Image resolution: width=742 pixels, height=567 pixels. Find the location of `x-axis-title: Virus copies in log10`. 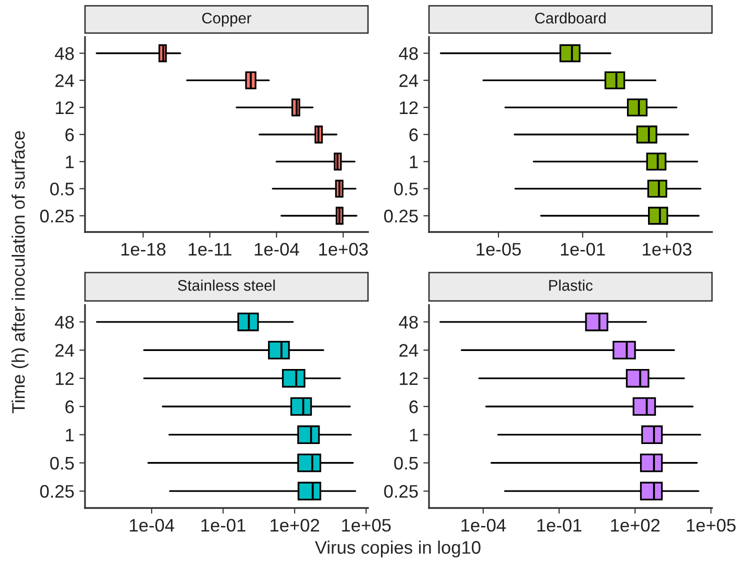

x-axis-title: Virus copies in log10 is located at coordinates (397, 549).